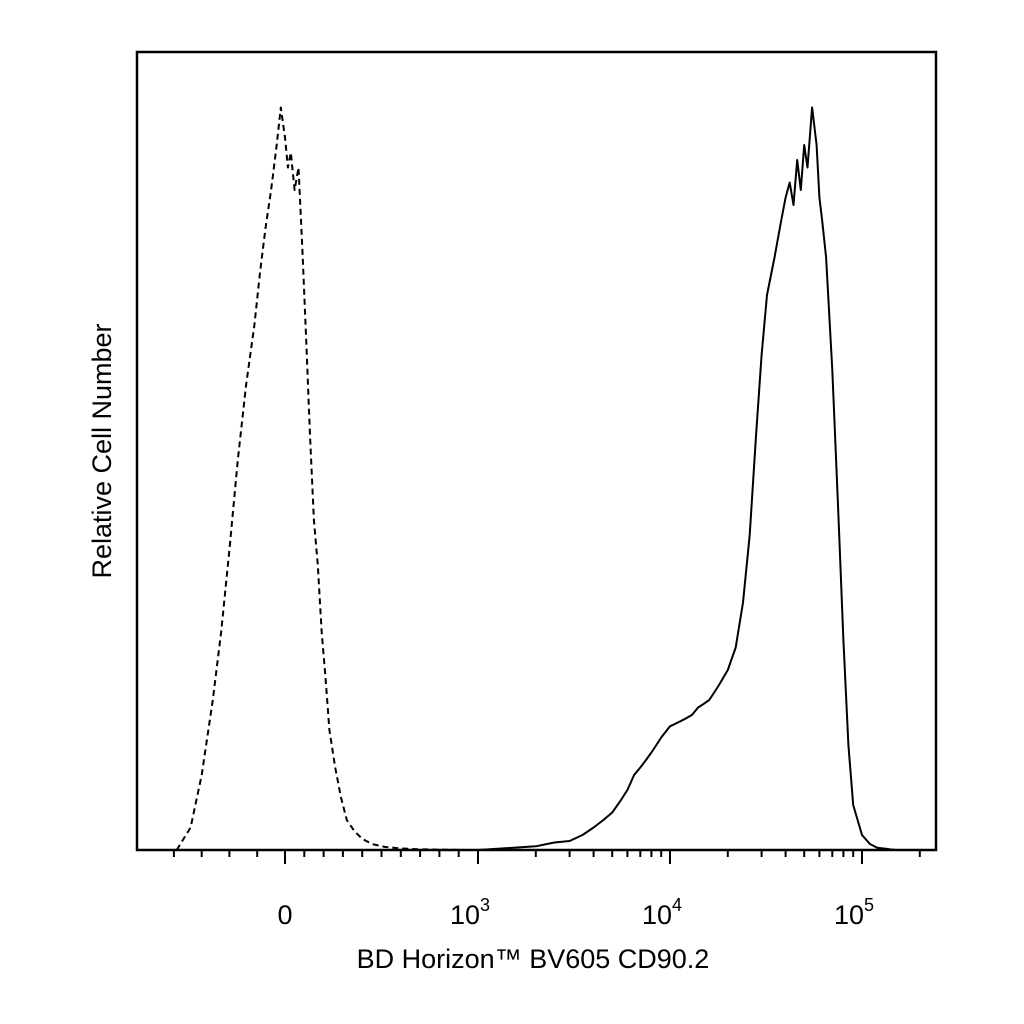  Describe the element at coordinates (470, 912) in the screenshot. I see `x-tick-label: 10³` at that location.